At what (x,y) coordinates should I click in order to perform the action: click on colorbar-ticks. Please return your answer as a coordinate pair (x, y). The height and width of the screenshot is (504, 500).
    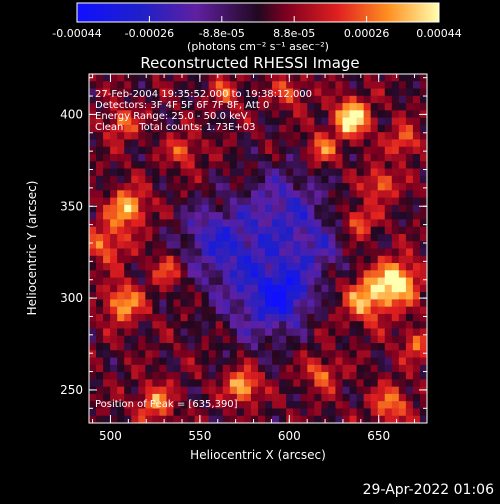
    Looking at the image, I should click on (258, 19).